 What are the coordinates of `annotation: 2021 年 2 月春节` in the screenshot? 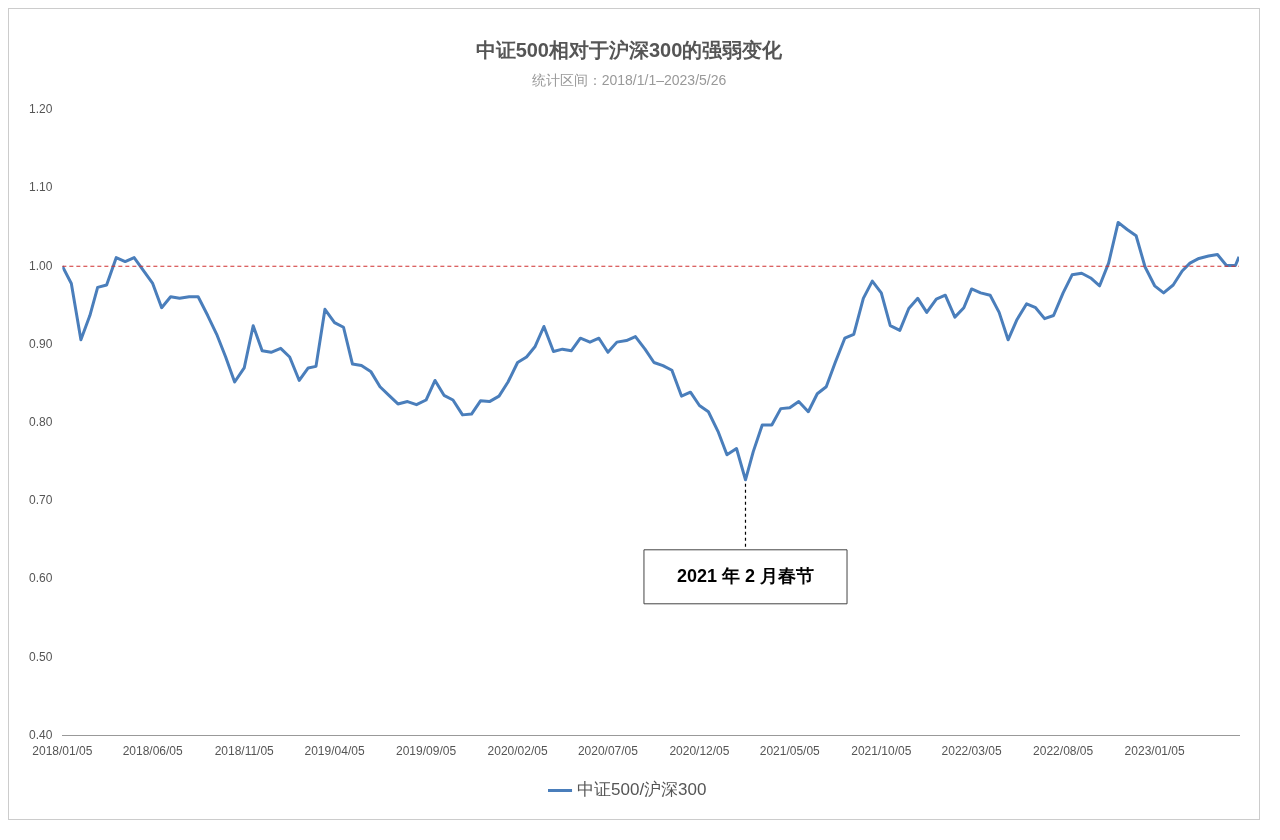 It's located at (745, 575).